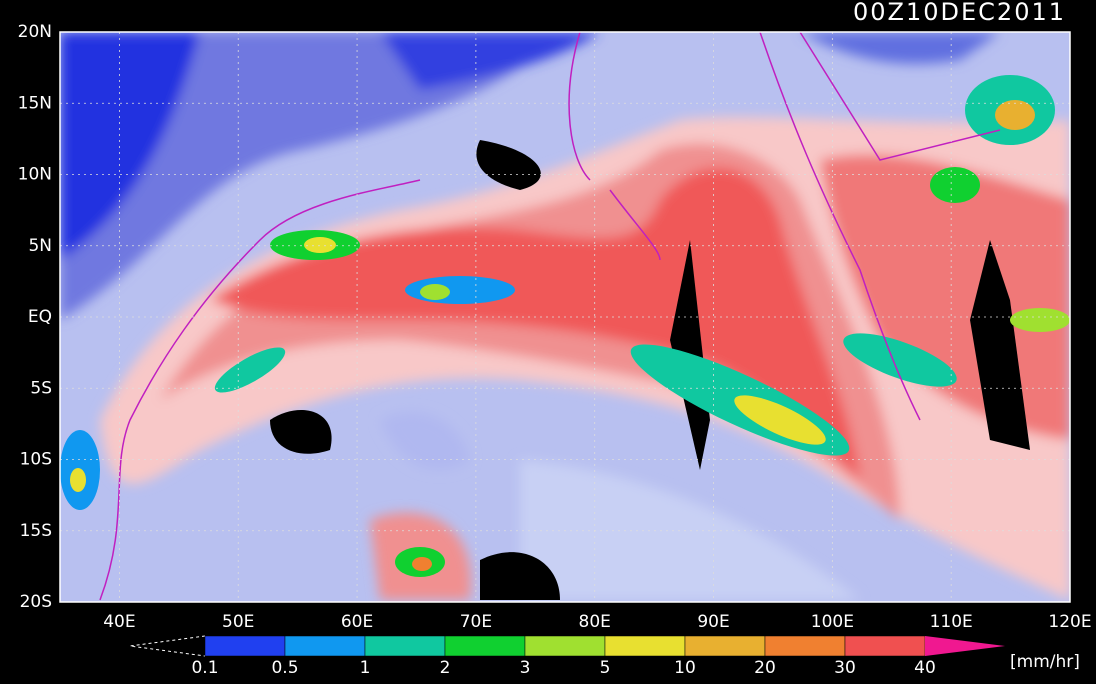 Image resolution: width=1096 pixels, height=684 pixels. Describe the element at coordinates (925, 668) in the screenshot. I see `colorbar-label: 40` at that location.